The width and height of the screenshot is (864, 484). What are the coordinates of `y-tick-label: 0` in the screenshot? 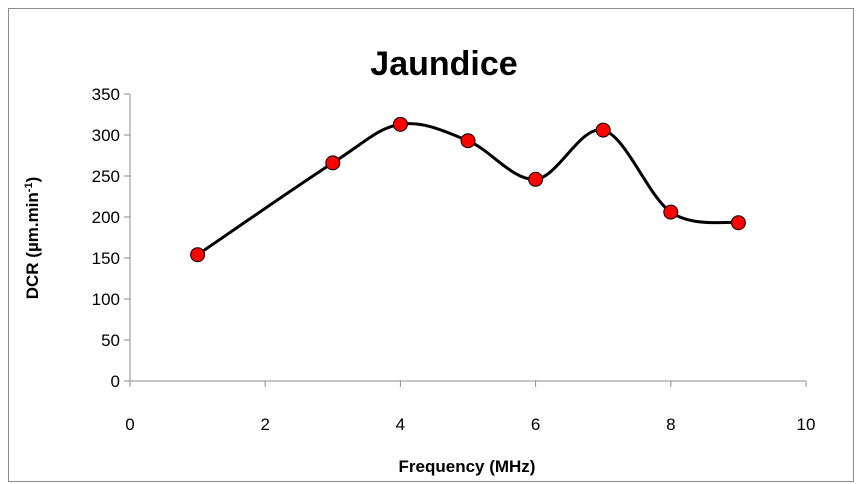 It's located at (115, 381).